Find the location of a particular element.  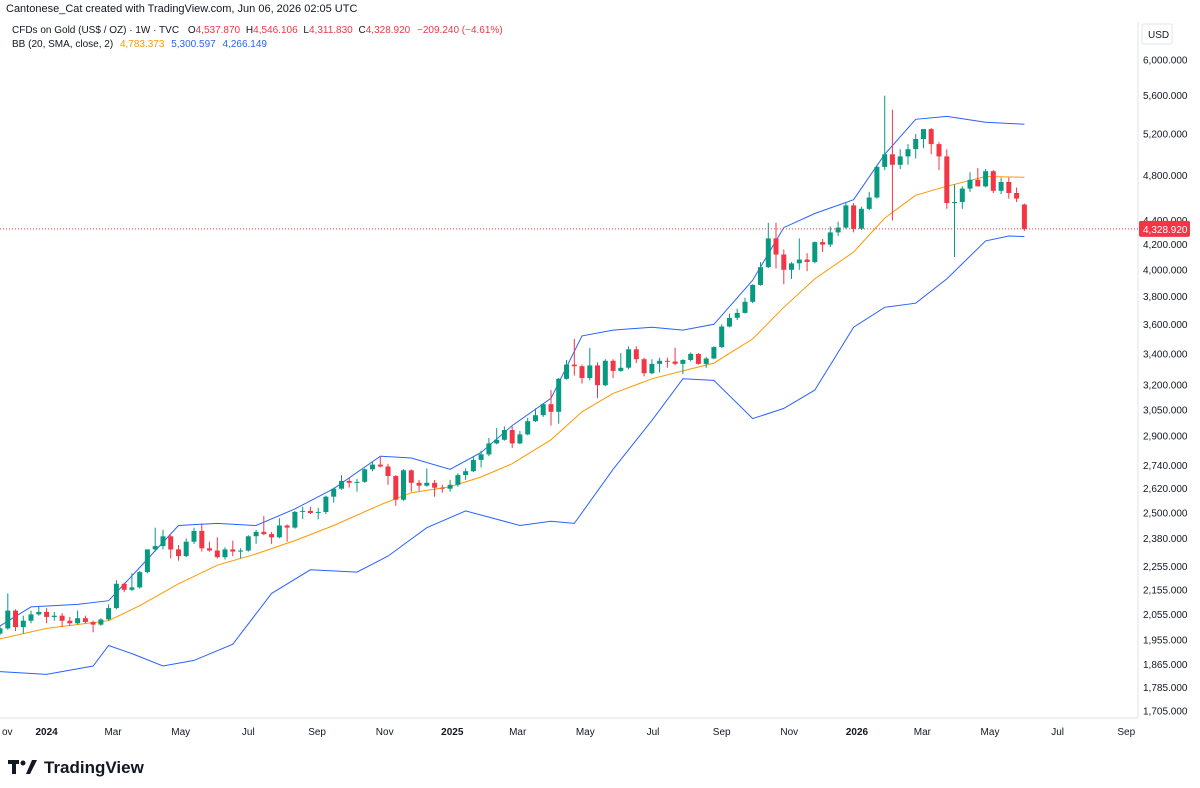

close-label: C is located at coordinates (362, 30).